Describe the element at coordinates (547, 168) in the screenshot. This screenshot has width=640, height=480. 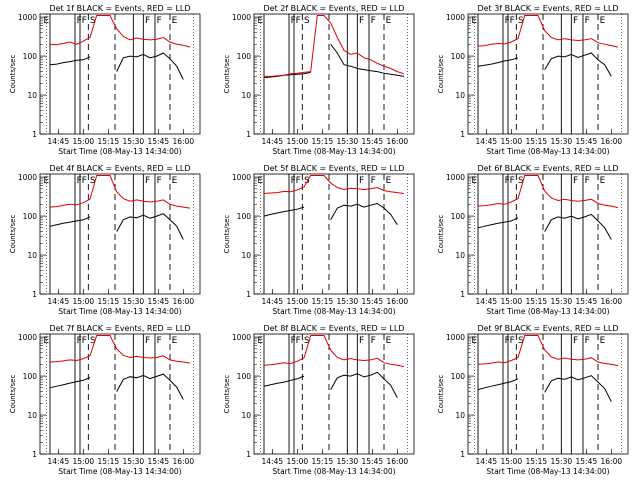
I see `plot-title: Det 6f BLACK = Events, RED = LLD` at that location.